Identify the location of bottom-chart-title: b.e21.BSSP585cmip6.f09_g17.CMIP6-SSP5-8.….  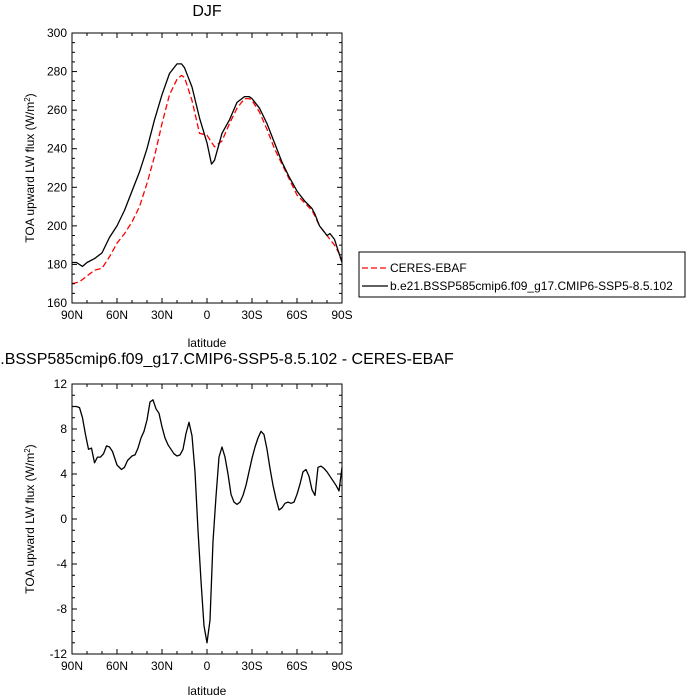
(227, 359).